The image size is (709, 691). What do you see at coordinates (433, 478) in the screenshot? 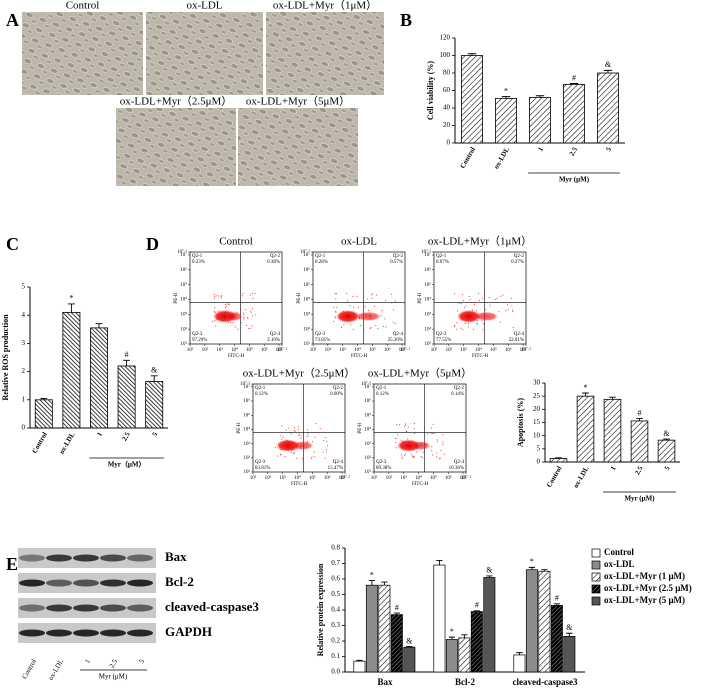
I see `x-tick-label: 10⁵` at bounding box center [433, 478].